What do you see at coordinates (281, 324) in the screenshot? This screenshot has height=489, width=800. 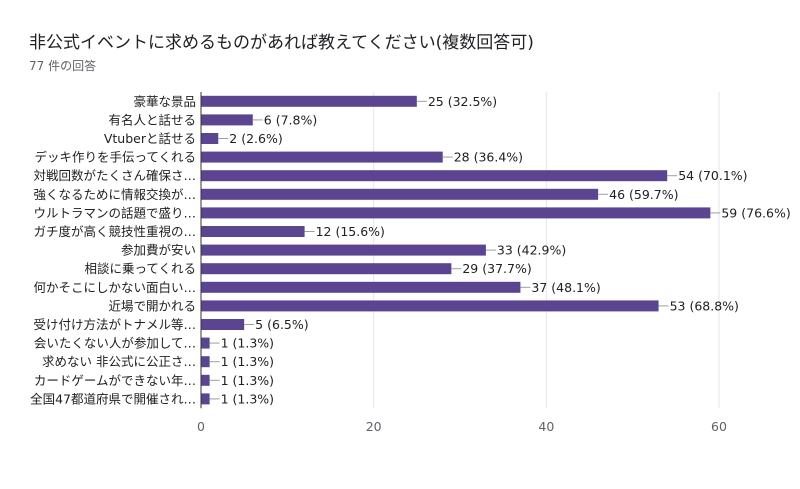 I see `value-label: 5 (6.5%)` at bounding box center [281, 324].